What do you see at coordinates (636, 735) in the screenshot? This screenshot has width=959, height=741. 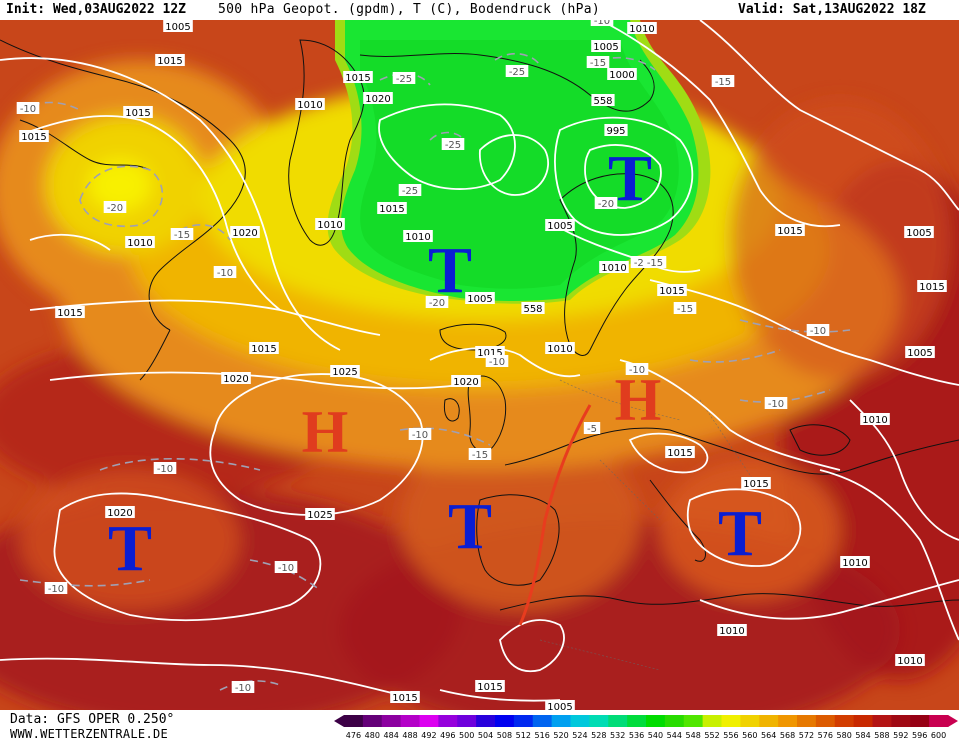 I see `legend-tick-label: 536` at bounding box center [636, 735].